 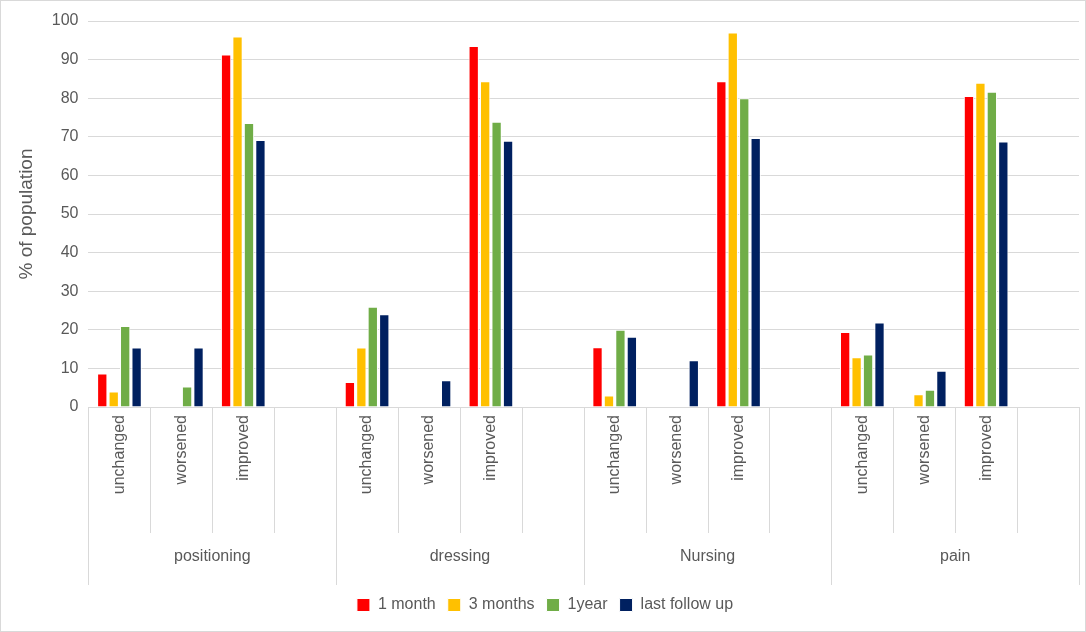 I want to click on y-tick-label: 20, so click(x=69, y=329).